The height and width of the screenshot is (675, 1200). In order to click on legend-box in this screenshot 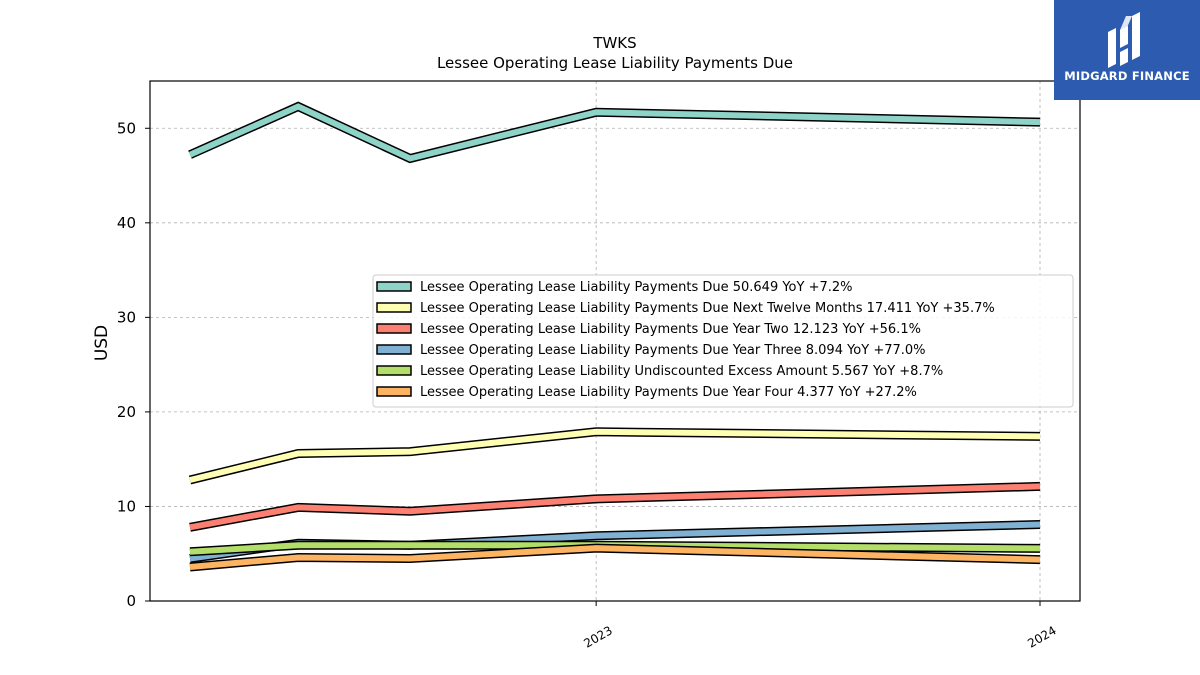, I will do `click(723, 341)`.